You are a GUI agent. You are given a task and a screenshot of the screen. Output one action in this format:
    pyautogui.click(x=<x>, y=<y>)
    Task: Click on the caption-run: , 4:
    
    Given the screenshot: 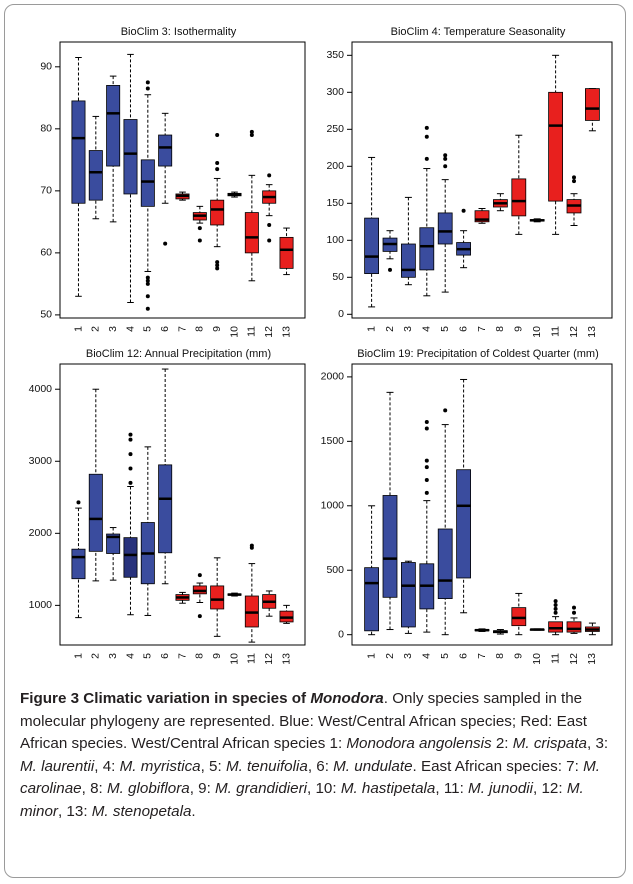 What is the action you would take?
    pyautogui.click(x=107, y=766)
    